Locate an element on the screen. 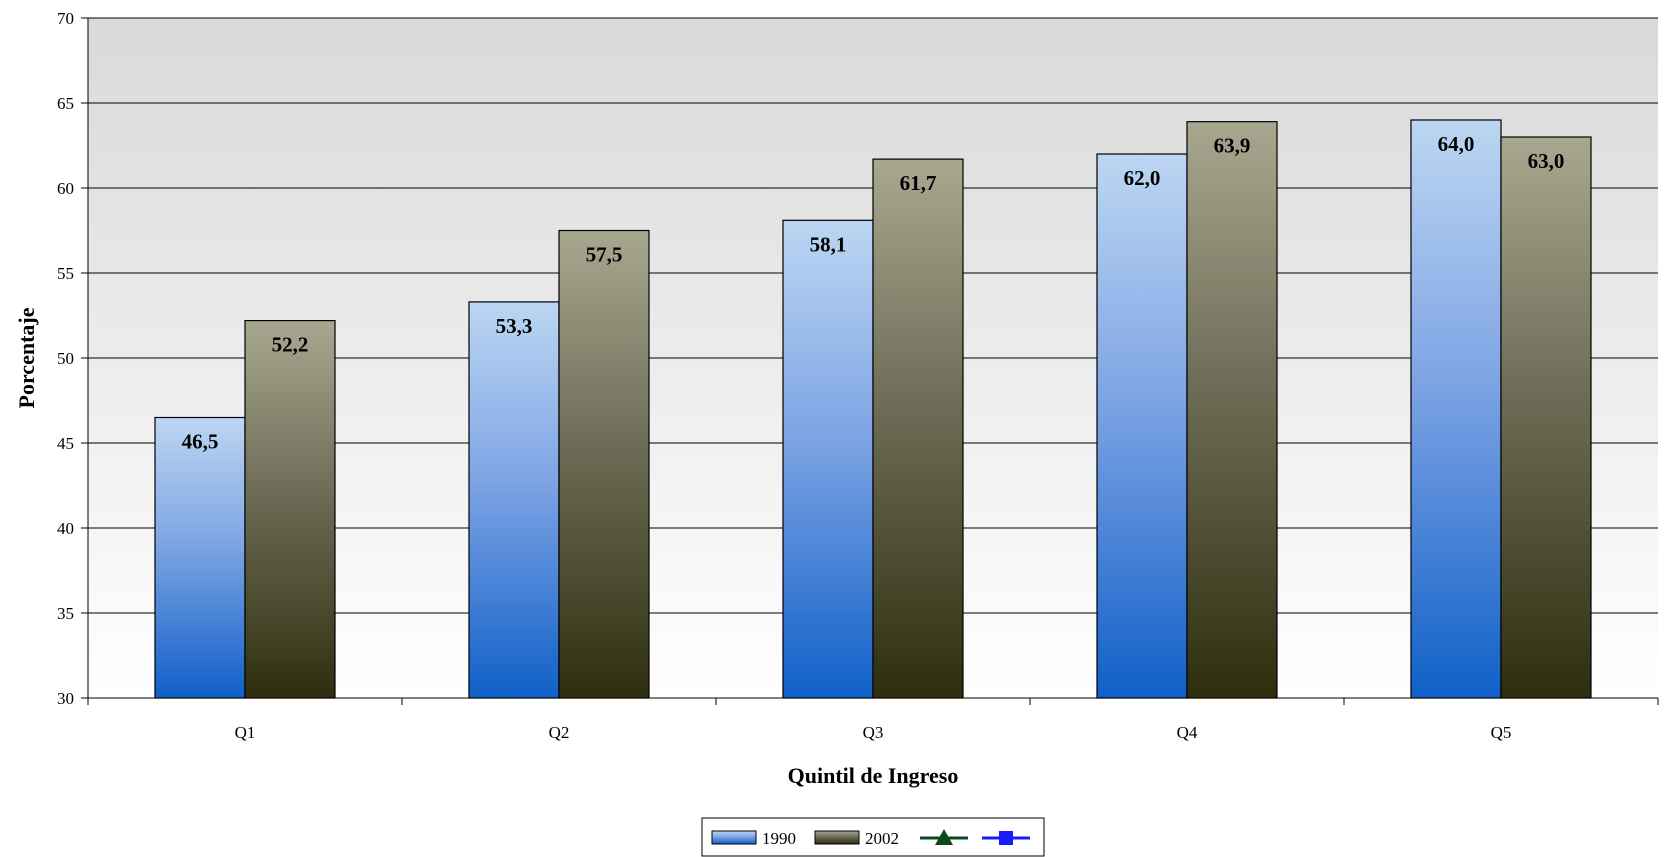  y-tick-label-55: 55 is located at coordinates (65, 273).